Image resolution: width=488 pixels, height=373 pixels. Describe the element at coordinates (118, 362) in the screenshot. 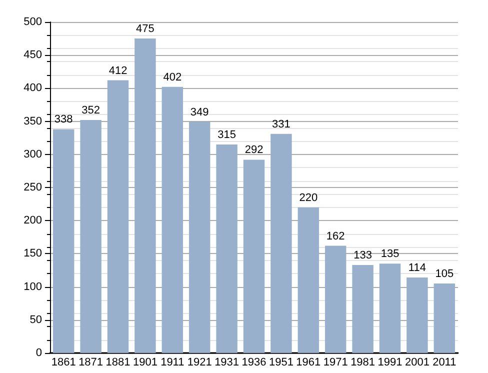

I see `x-tick-label: 1881` at that location.